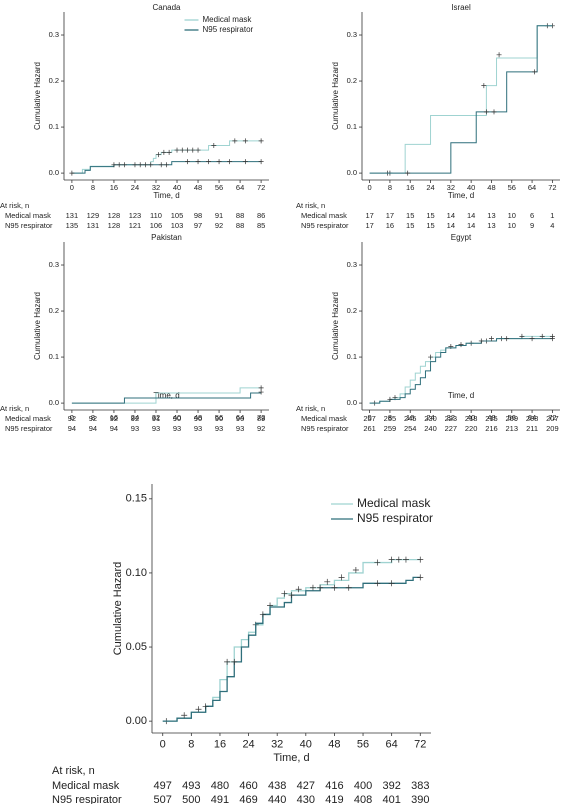  What do you see at coordinates (136, 499) in the screenshot?
I see `y-tick-label: 0.15` at bounding box center [136, 499].